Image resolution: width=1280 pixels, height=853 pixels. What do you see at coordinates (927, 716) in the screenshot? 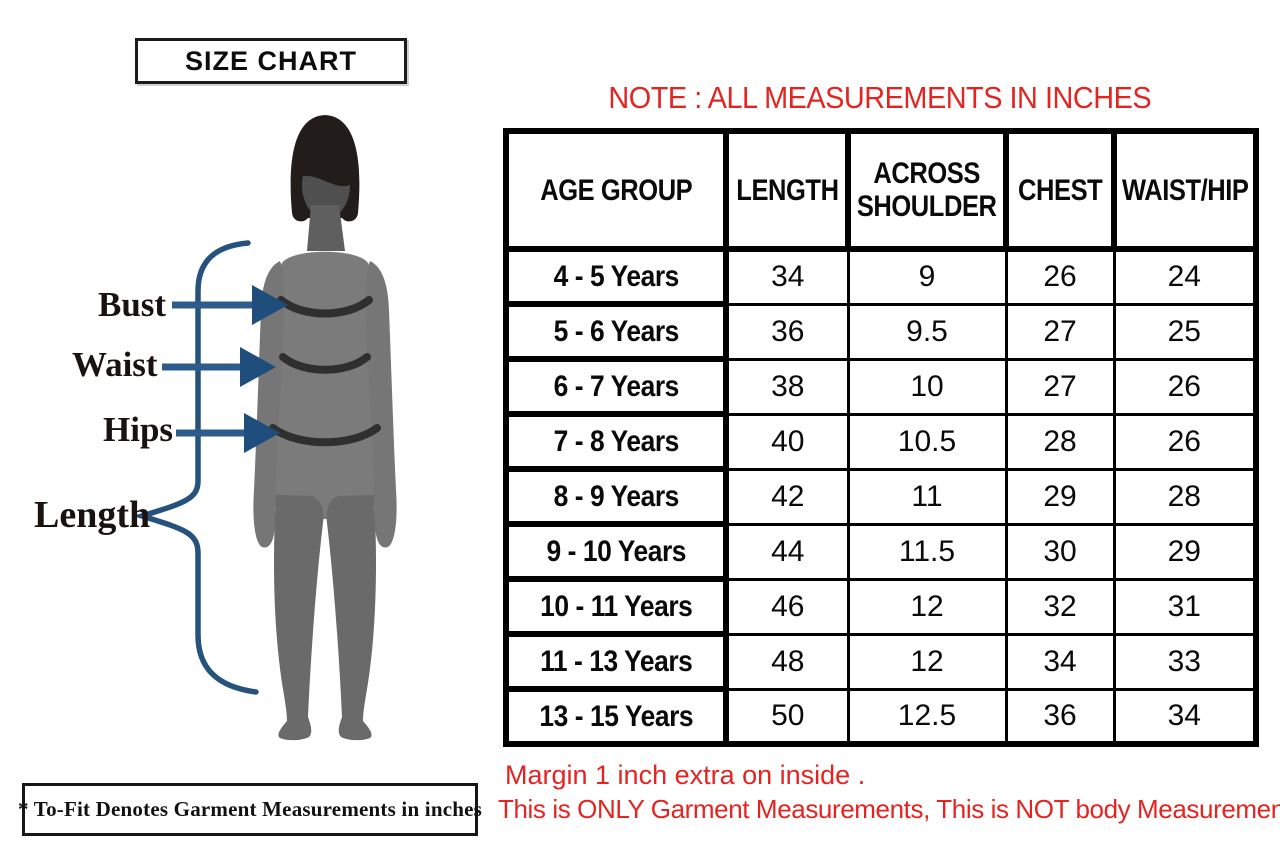
I see `cell-across-shoulder: 12.5` at bounding box center [927, 716].